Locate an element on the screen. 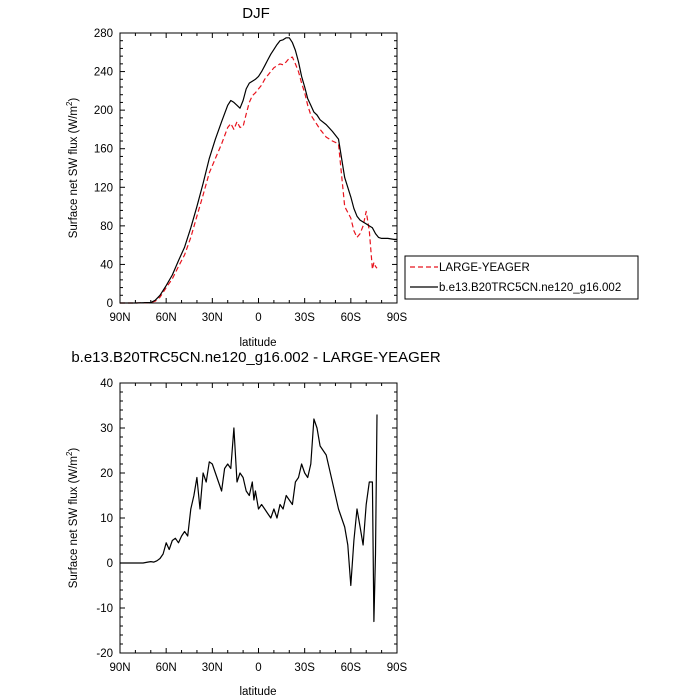 The width and height of the screenshot is (700, 700). legend-label-b-e13: b.e13.B20TRC5CN.ne120_g16.002 is located at coordinates (530, 288).